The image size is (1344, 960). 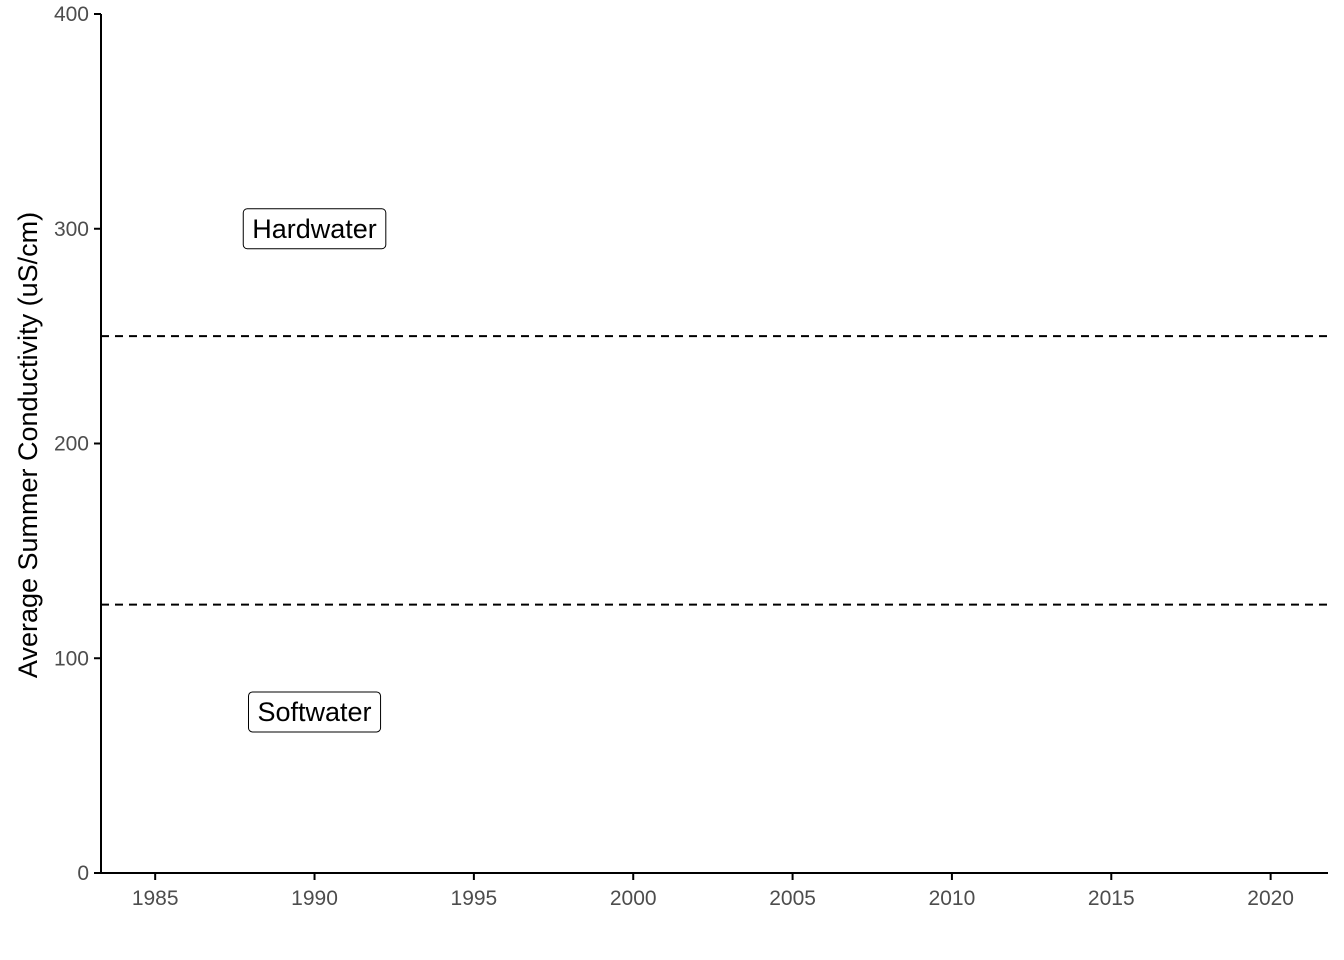 What do you see at coordinates (71, 658) in the screenshot?
I see `y-tick-label: 100` at bounding box center [71, 658].